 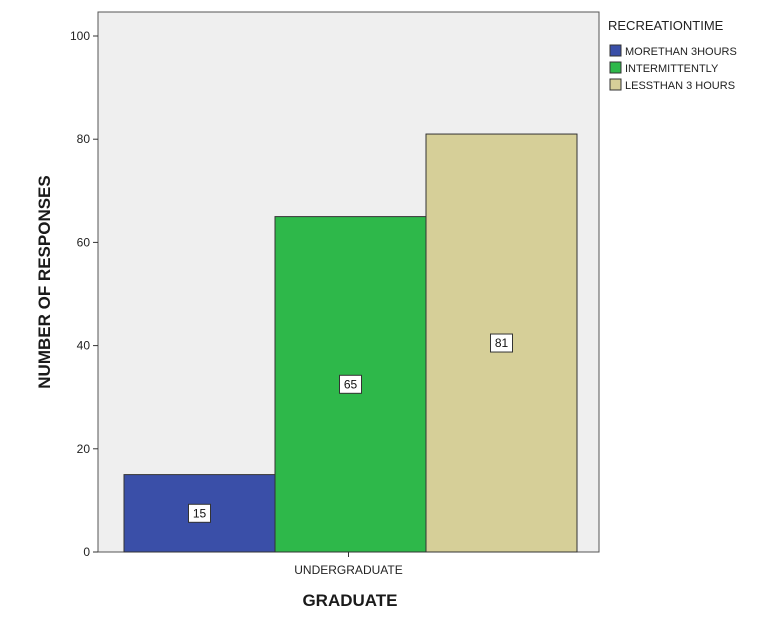 I want to click on data-label: 81, so click(x=502, y=343).